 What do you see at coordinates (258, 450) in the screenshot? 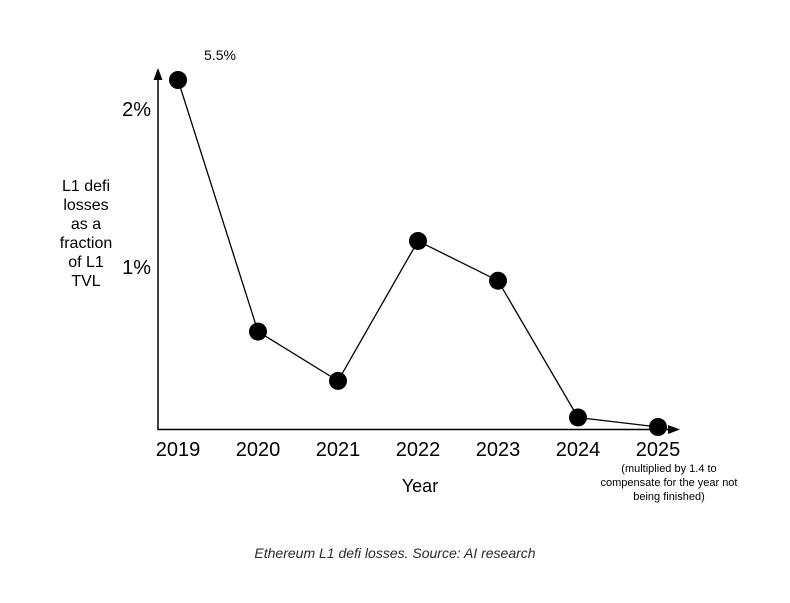
I see `x-tick-2020: 2020` at bounding box center [258, 450].